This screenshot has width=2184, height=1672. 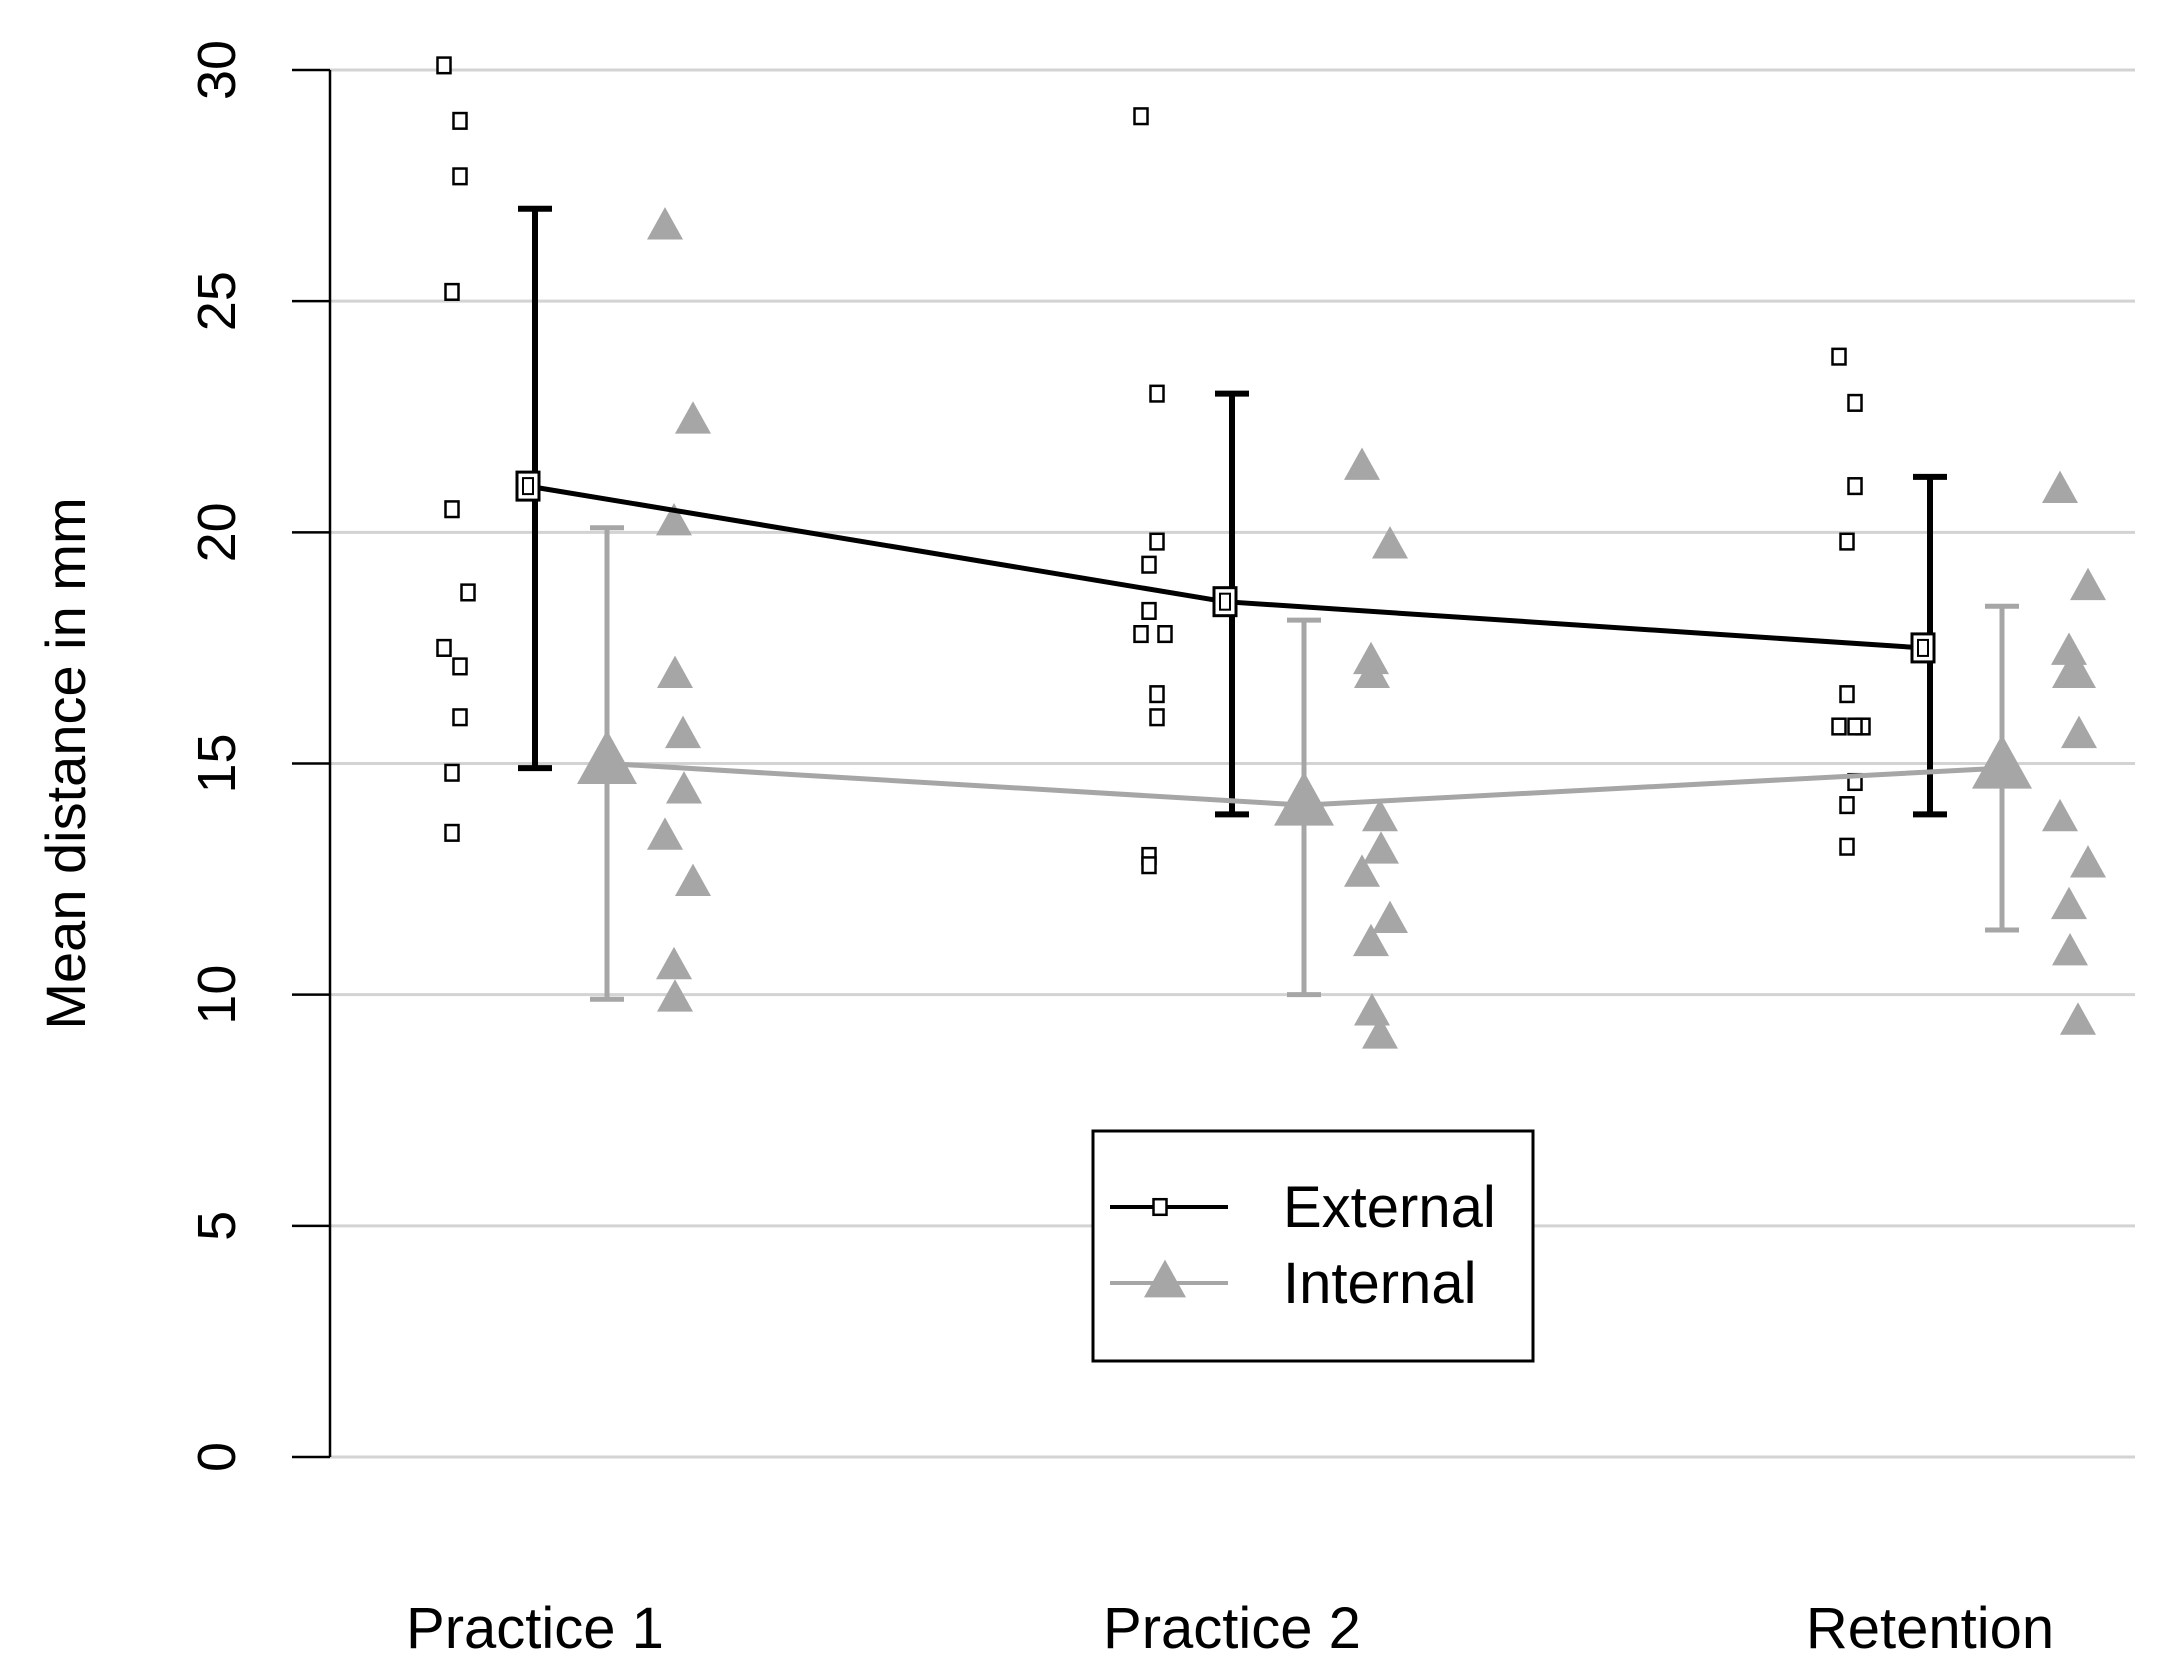 I want to click on series-line-external, so click(x=1225, y=567).